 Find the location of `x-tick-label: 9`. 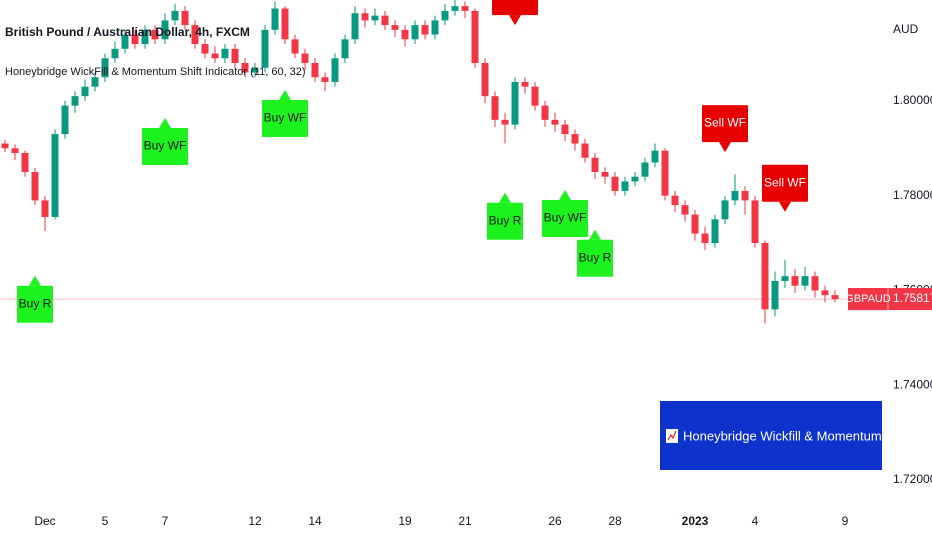

x-tick-label: 9 is located at coordinates (845, 521).